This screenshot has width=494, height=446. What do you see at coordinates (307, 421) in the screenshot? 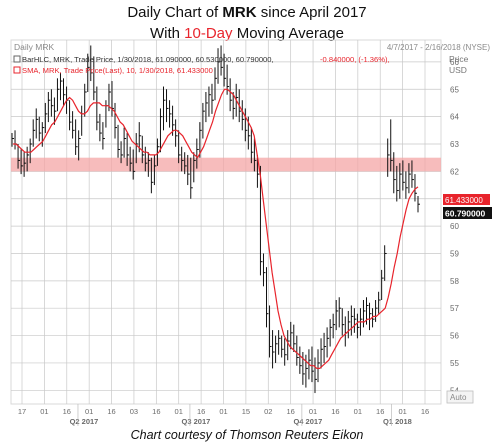
I see `quarter-label: Q4 2017` at bounding box center [307, 421].